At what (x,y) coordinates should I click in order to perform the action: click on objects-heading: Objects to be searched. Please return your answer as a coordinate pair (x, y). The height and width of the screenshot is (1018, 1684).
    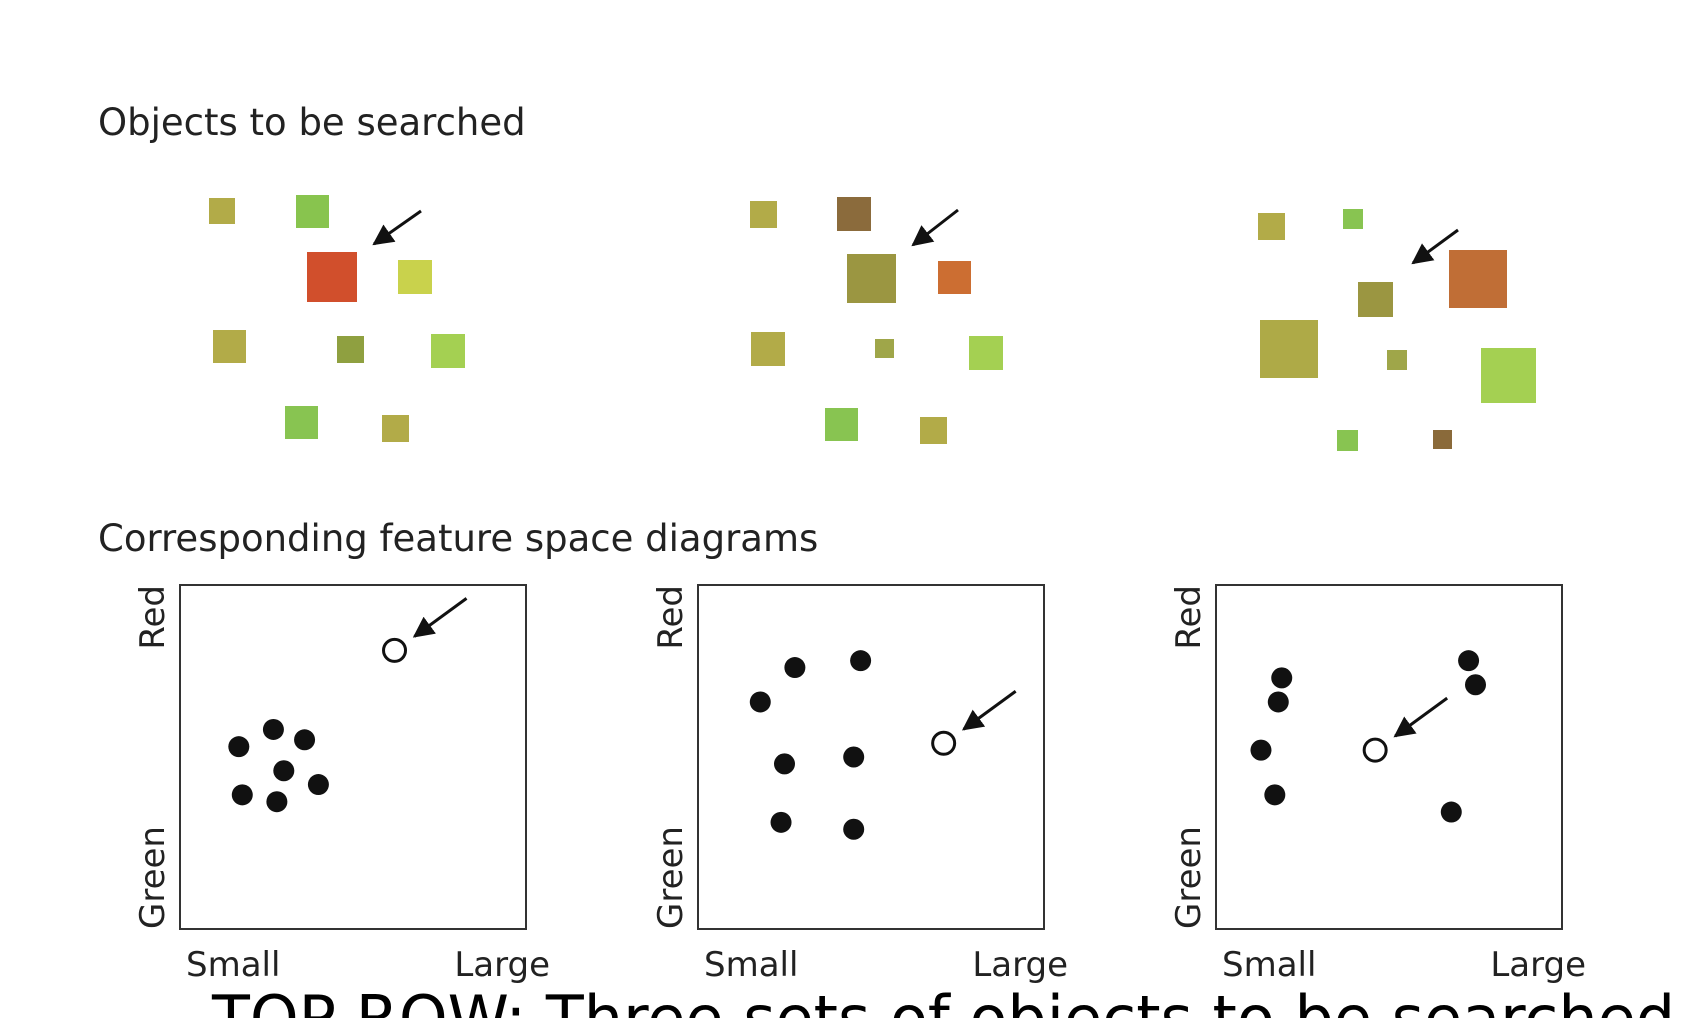
    Looking at the image, I should click on (312, 122).